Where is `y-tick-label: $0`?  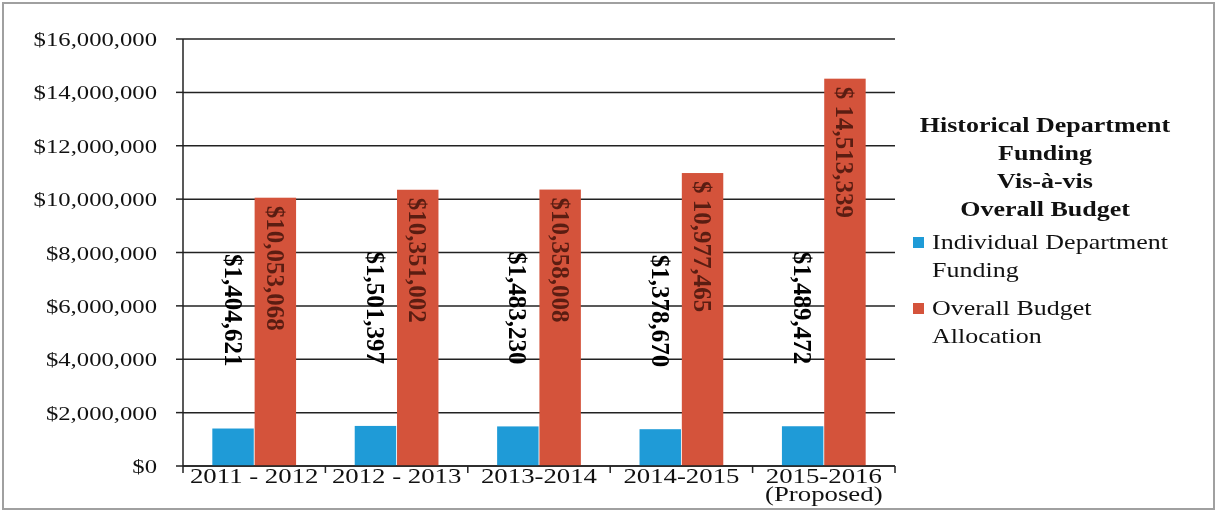
y-tick-label: $0 is located at coordinates (144, 466).